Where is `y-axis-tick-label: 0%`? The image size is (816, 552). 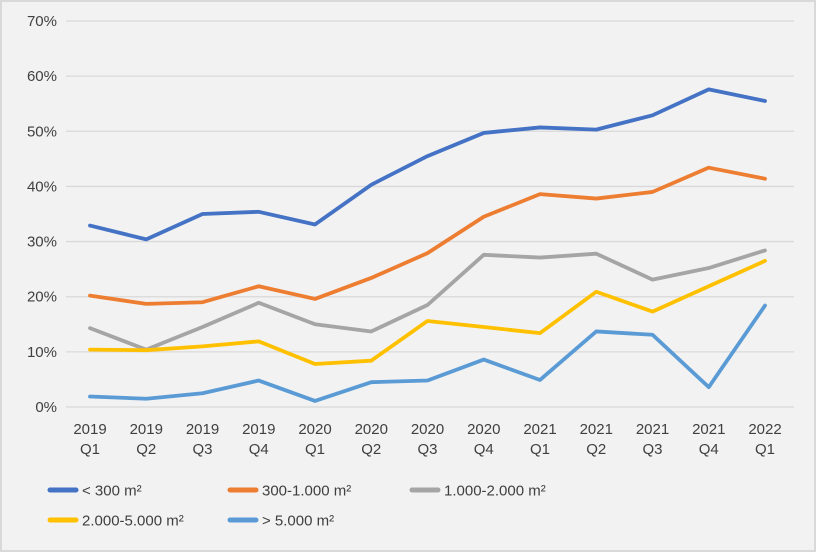
y-axis-tick-label: 0% is located at coordinates (46, 407).